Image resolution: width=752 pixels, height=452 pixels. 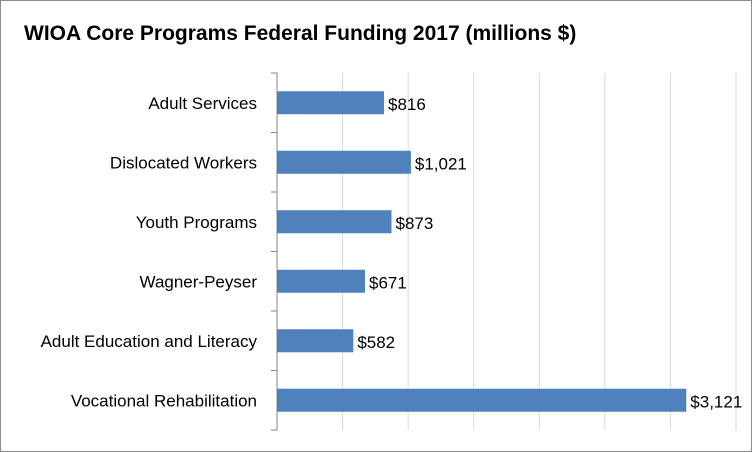 I want to click on value-label: $671, so click(x=388, y=282).